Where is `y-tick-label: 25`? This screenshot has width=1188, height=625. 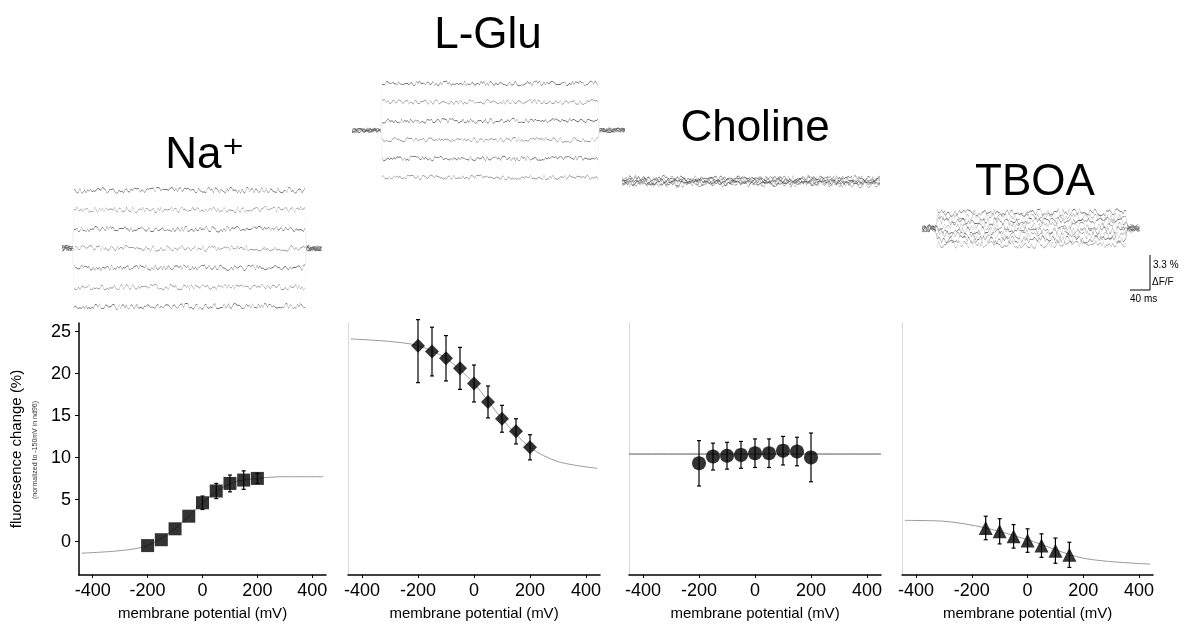
y-tick-label: 25 is located at coordinates (60, 331).